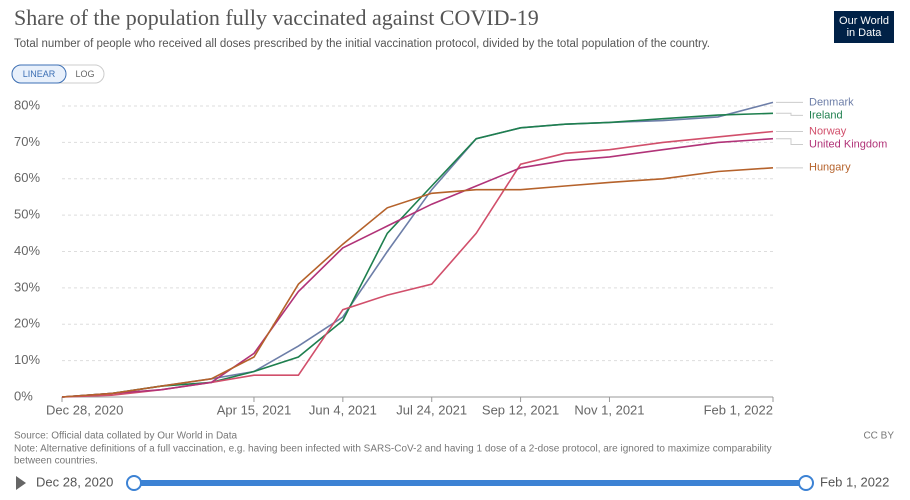 This screenshot has height=500, width=910. I want to click on y-tick-label: 10%, so click(27, 359).